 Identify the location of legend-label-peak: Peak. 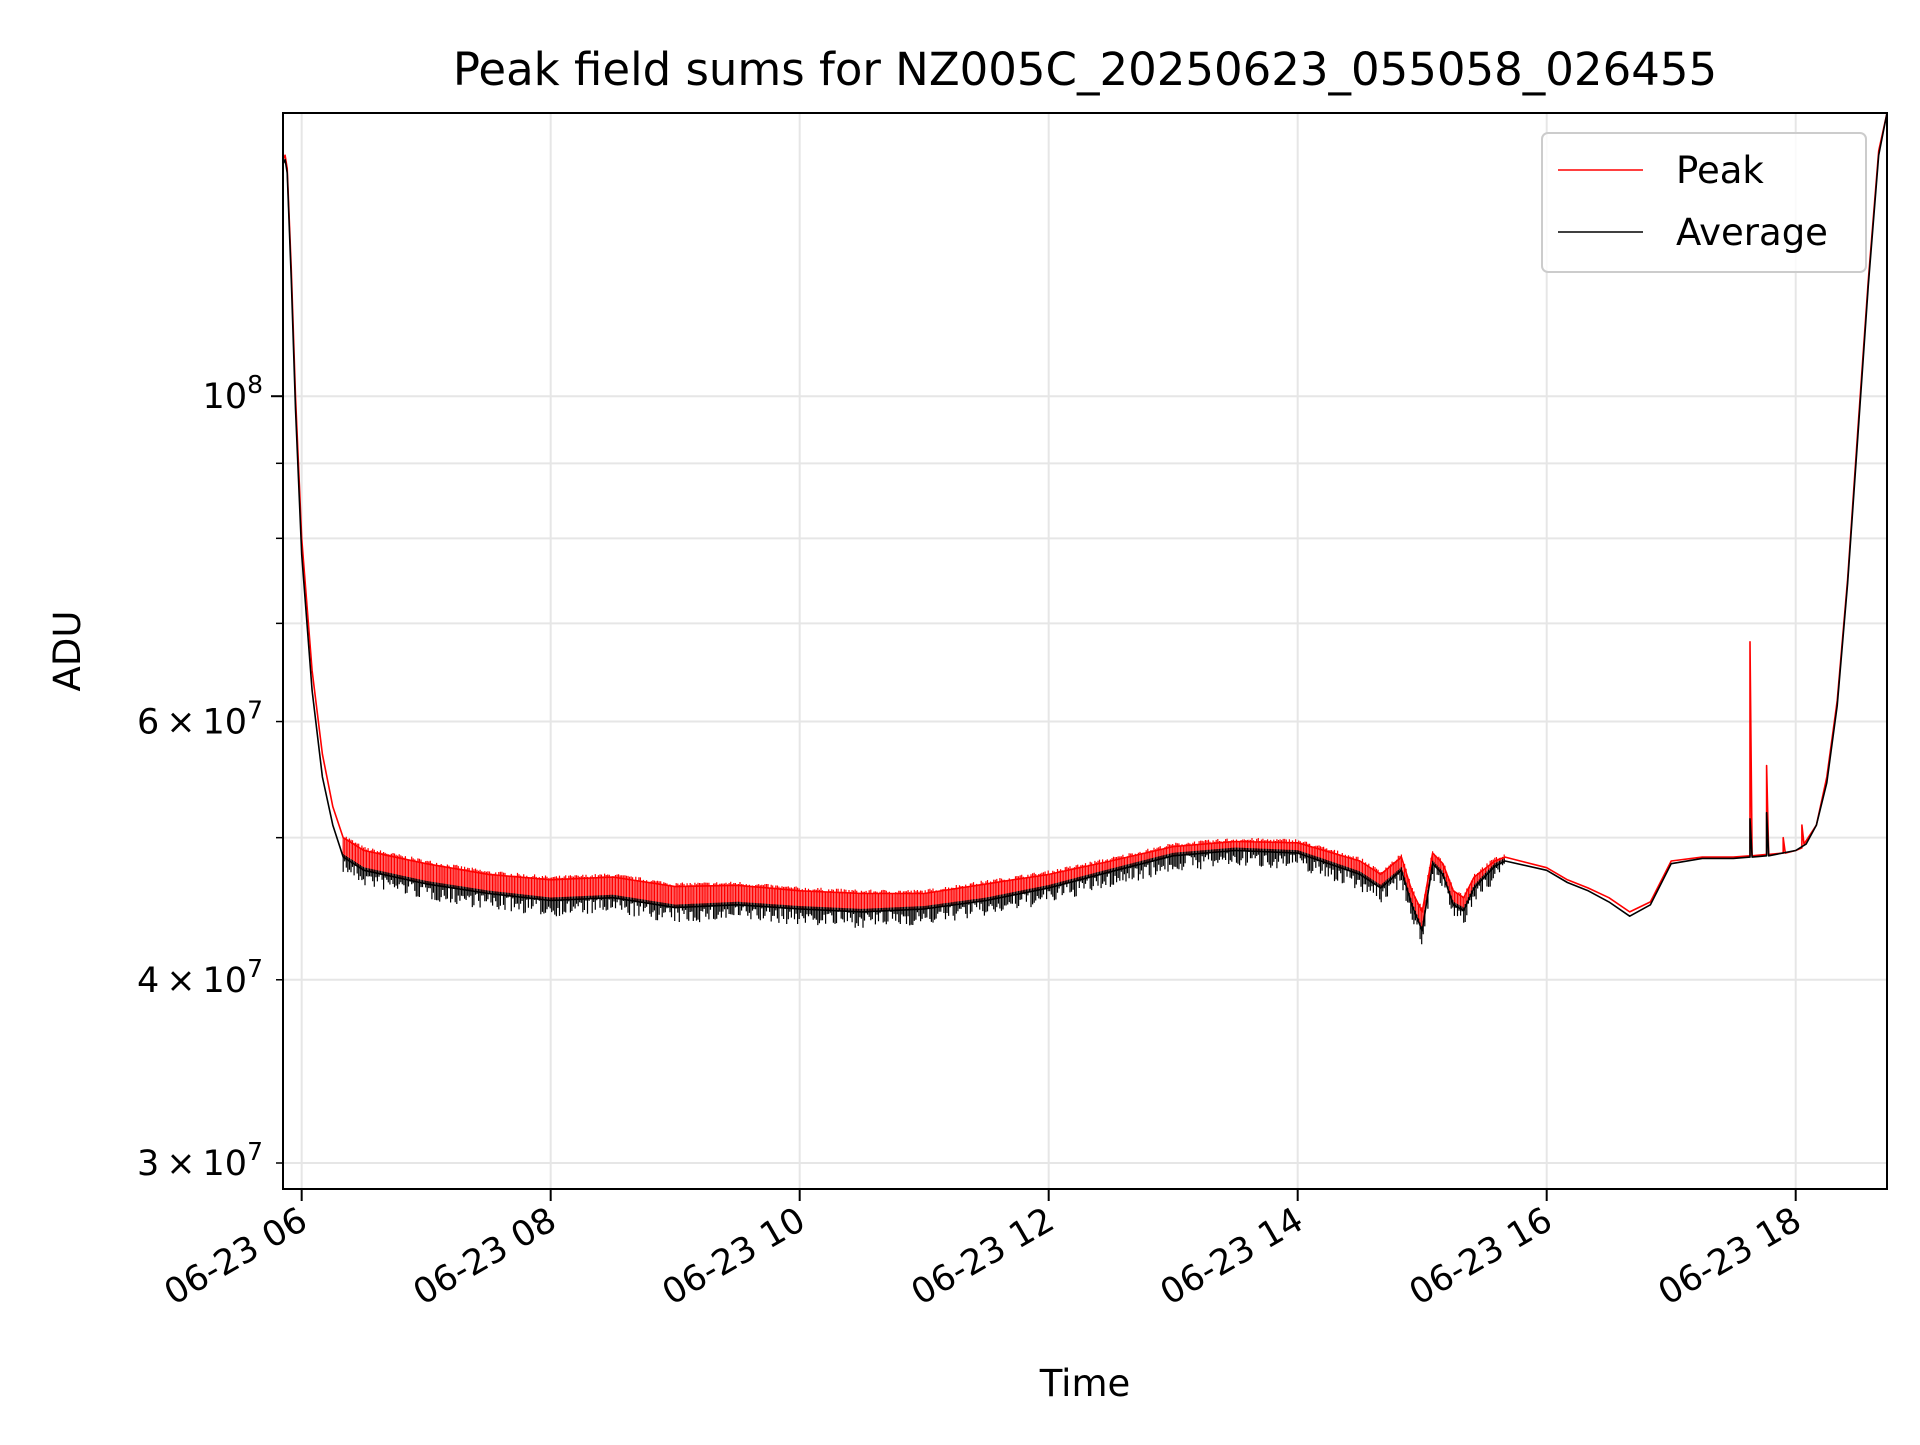
(1720, 170).